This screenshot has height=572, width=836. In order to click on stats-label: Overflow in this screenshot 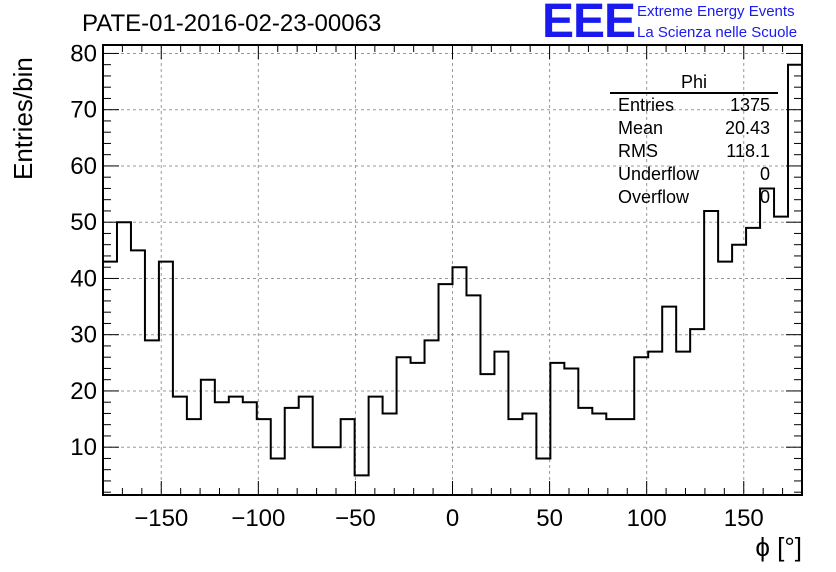, I will do `click(654, 197)`.